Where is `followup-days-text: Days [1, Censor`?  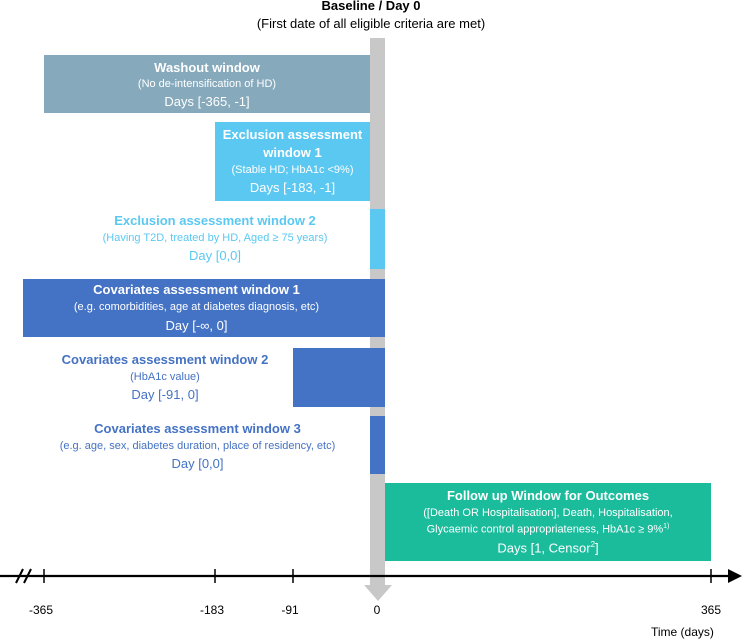 followup-days-text: Days [1, Censor is located at coordinates (544, 548).